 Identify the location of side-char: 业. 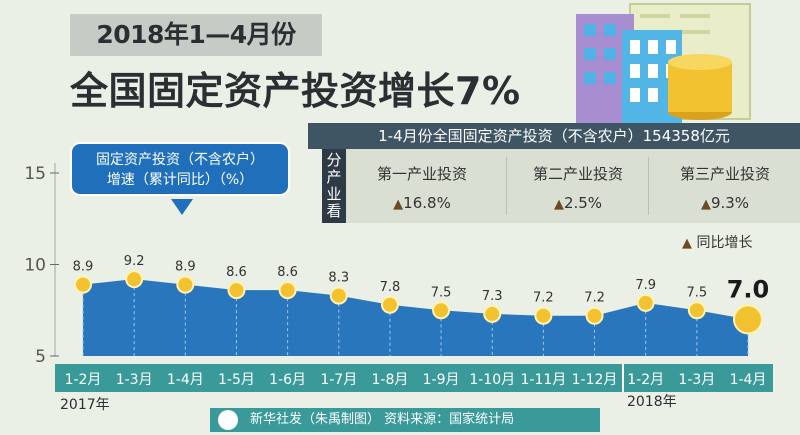
(334, 194).